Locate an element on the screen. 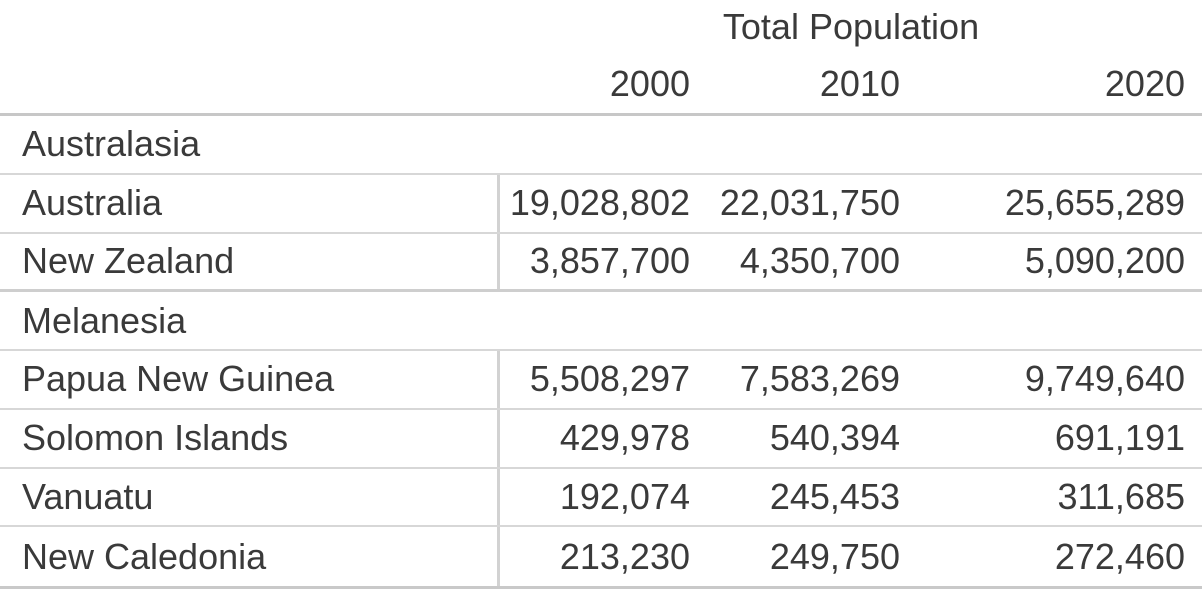 The image size is (1202, 596). row-label: New Caledonia is located at coordinates (250, 556).